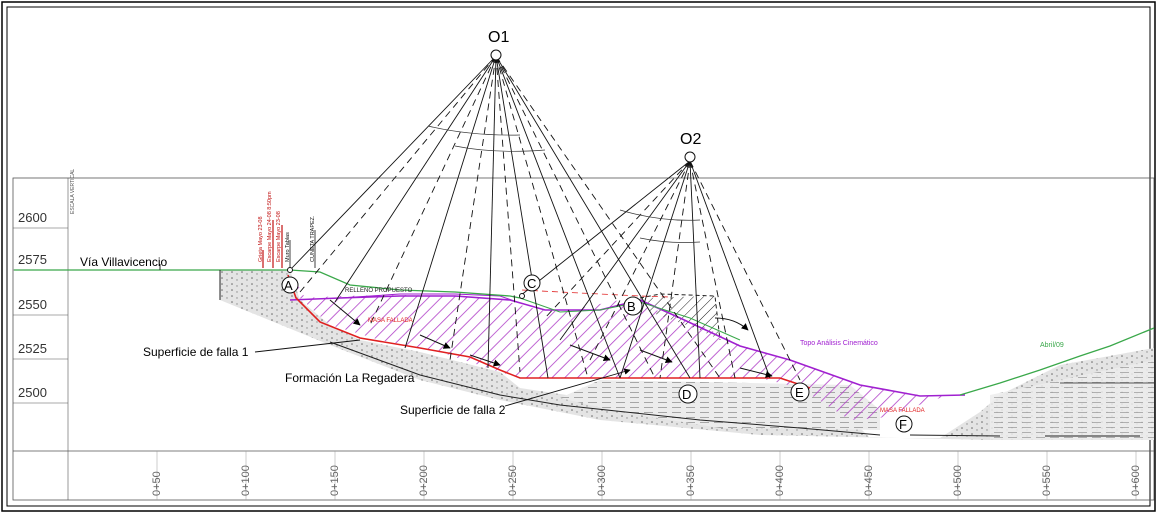 The width and height of the screenshot is (1157, 518). Describe the element at coordinates (32, 392) in the screenshot. I see `elev-2500: 2500` at that location.